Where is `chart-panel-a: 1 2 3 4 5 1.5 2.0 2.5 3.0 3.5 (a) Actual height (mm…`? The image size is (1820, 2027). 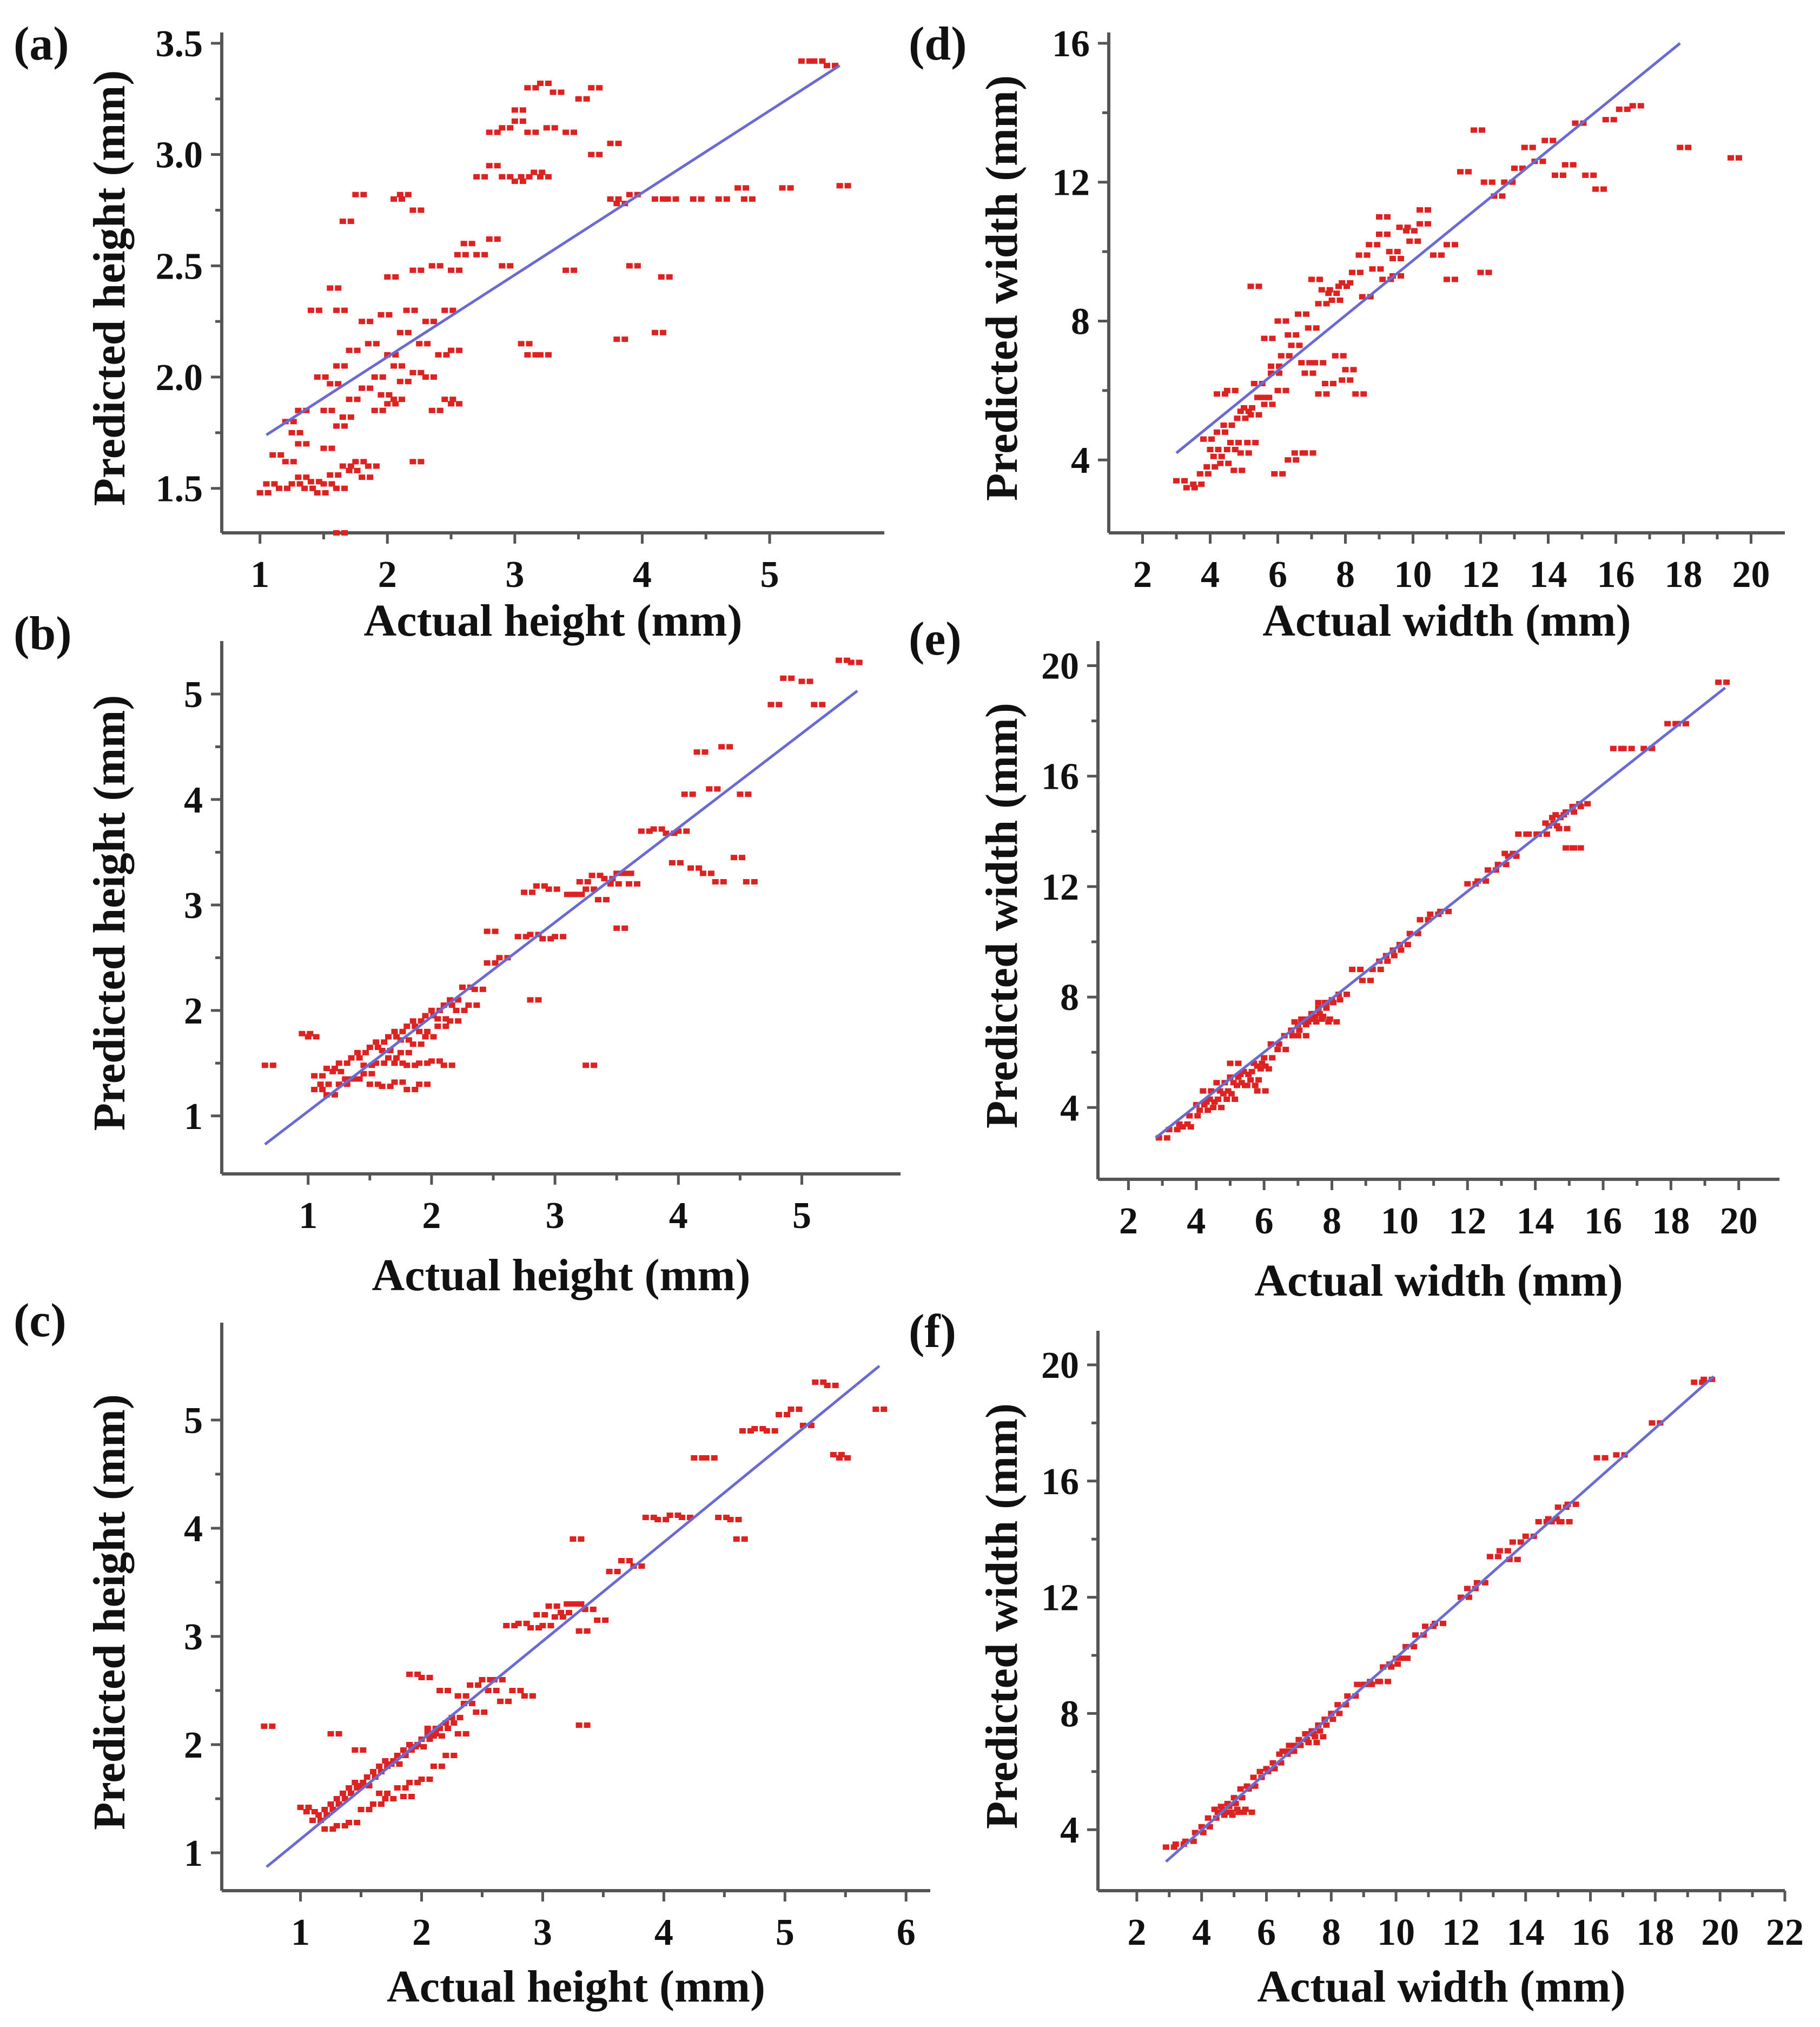 chart-panel-a: 1 2 3 4 5 1.5 2.0 2.5 3.0 3.5 (a) Actual height (mm… is located at coordinates (449, 332).